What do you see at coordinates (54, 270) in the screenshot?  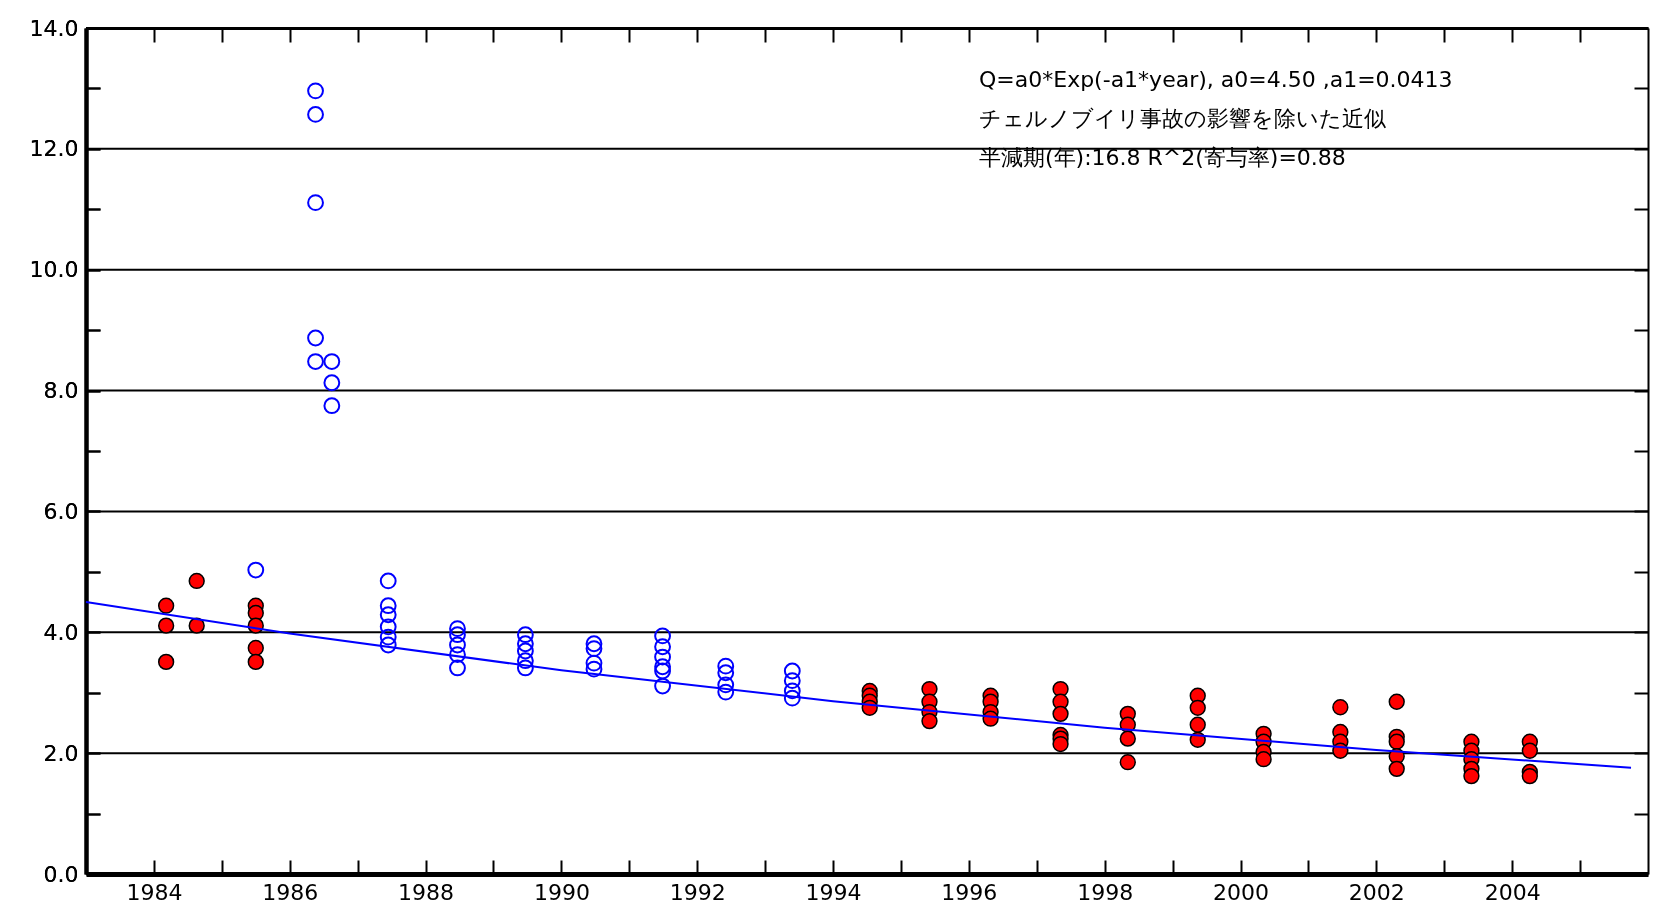 I see `y-tick-label: 10.0` at bounding box center [54, 270].